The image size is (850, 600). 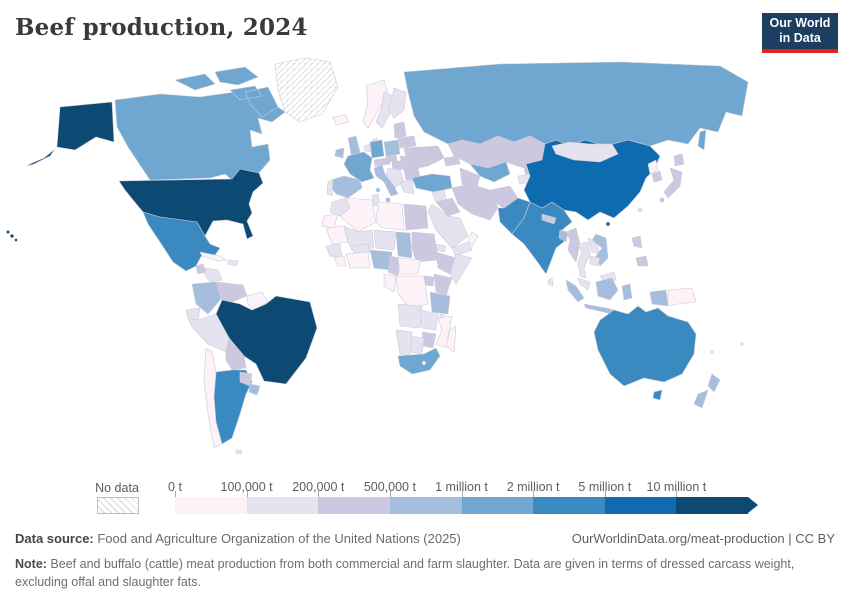 What do you see at coordinates (640, 210) in the screenshot?
I see `country-taiwan` at bounding box center [640, 210].